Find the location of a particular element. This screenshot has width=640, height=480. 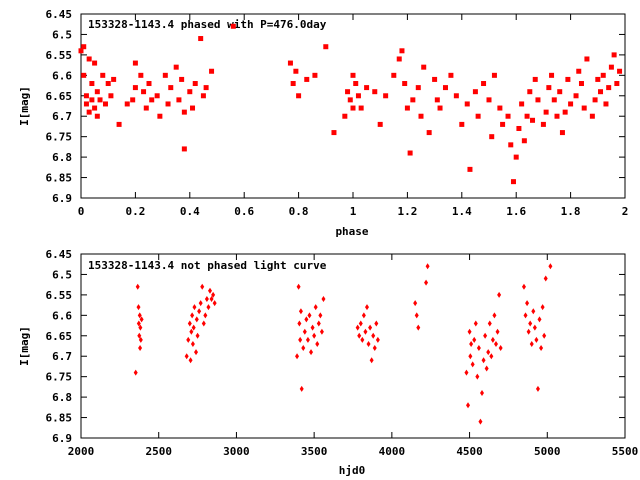

x-tick-label: 4000 is located at coordinates (392, 451).